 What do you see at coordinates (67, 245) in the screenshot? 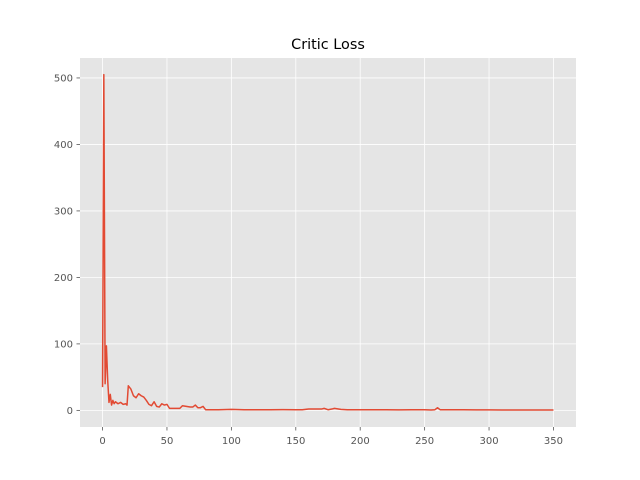
I see `y-axis: 0 100 200 300 400 500` at bounding box center [67, 245].